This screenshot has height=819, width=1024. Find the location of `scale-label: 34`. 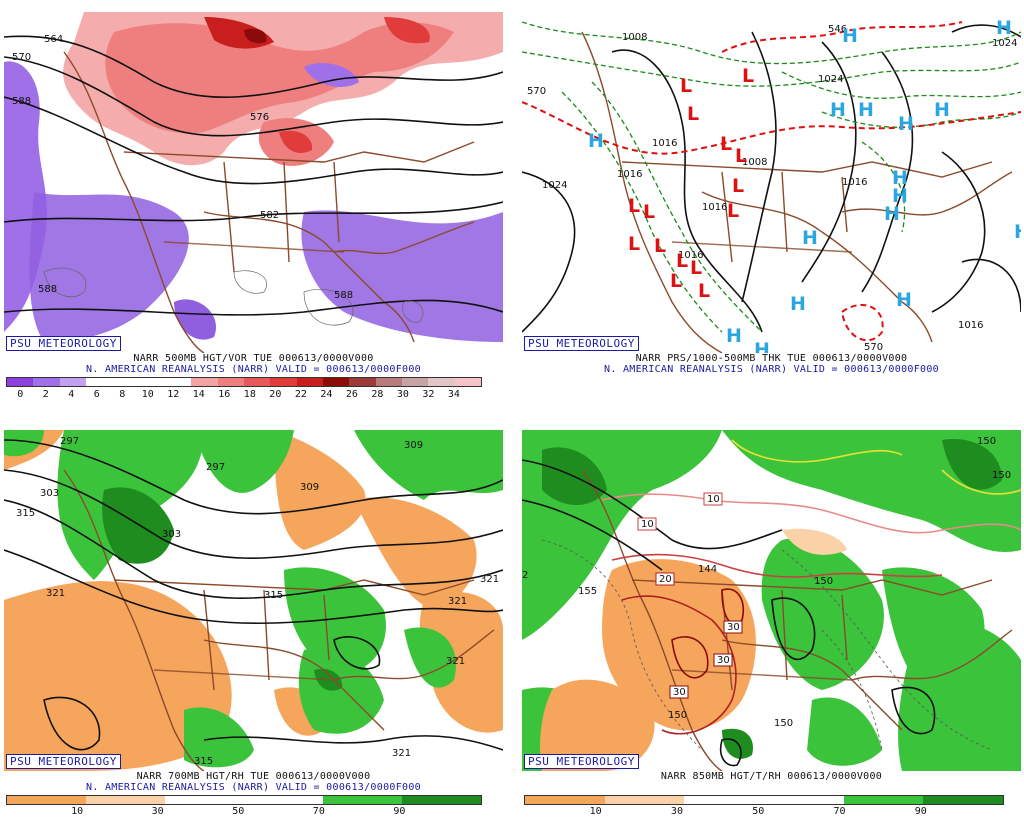

scale-label: 34 is located at coordinates (453, 394).